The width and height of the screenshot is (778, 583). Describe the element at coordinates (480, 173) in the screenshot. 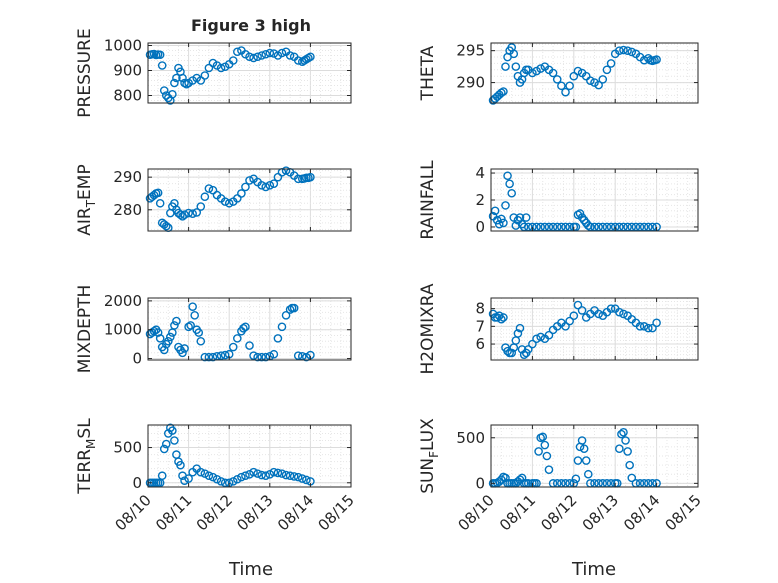

I see `y-tick-label: 4` at that location.